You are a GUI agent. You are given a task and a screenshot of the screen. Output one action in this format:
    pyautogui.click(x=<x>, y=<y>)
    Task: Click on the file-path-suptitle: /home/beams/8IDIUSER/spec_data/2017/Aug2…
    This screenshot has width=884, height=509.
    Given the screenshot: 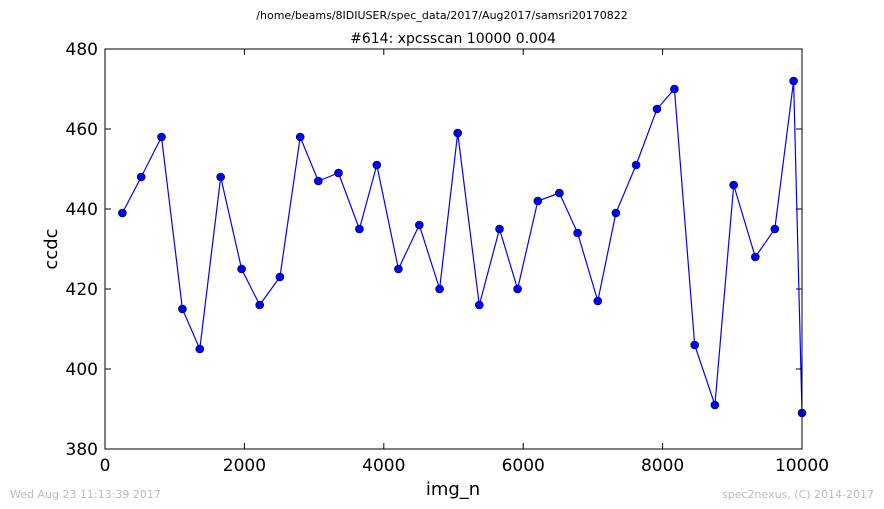 What is the action you would take?
    pyautogui.click(x=442, y=15)
    